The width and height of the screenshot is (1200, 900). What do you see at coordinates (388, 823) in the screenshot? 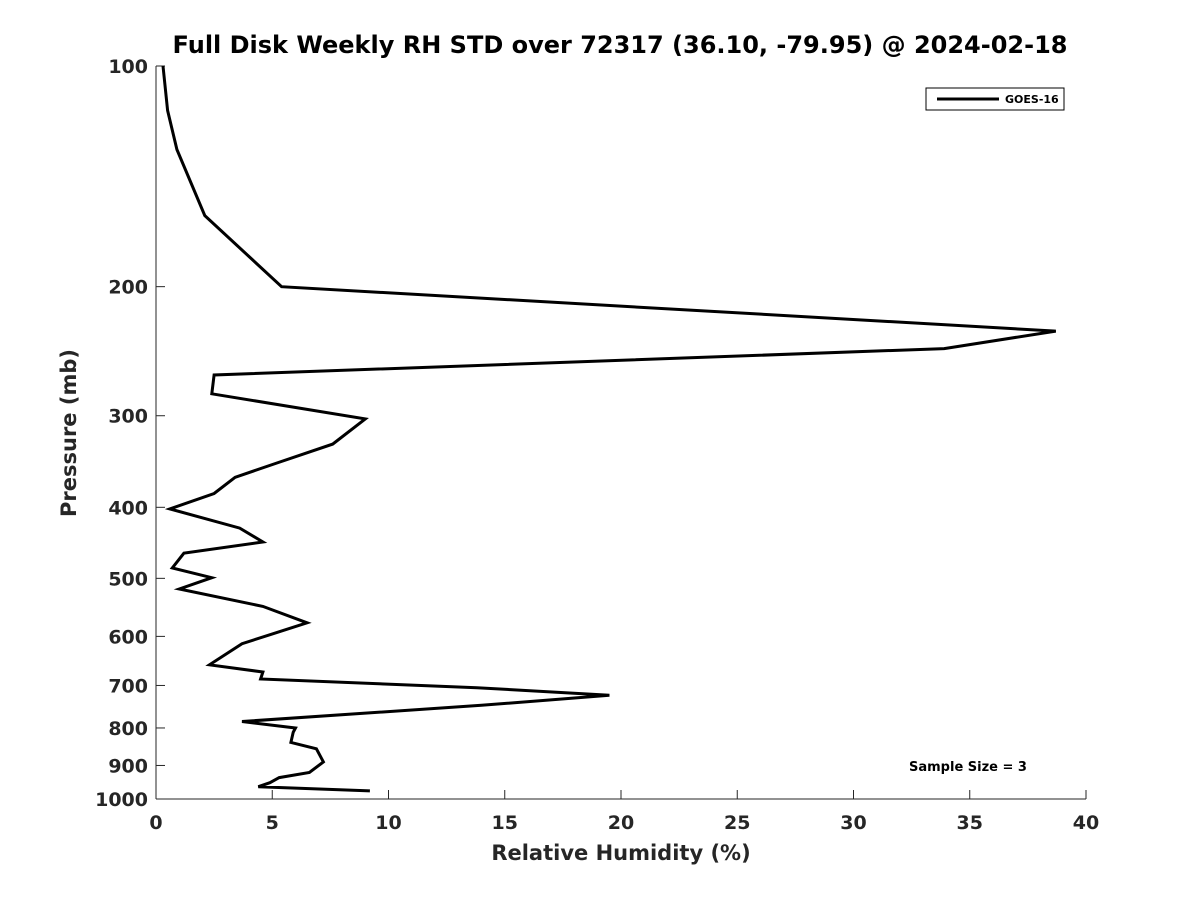
I see `x-tick-label-10: 10` at bounding box center [388, 823].